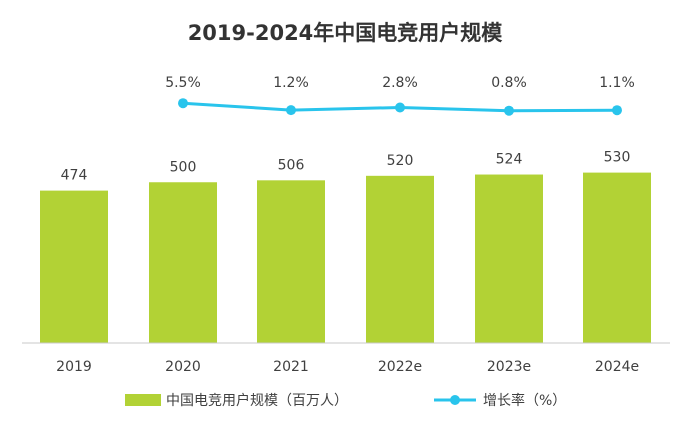 The width and height of the screenshot is (690, 433). I want to click on bar-2019, so click(74, 266).